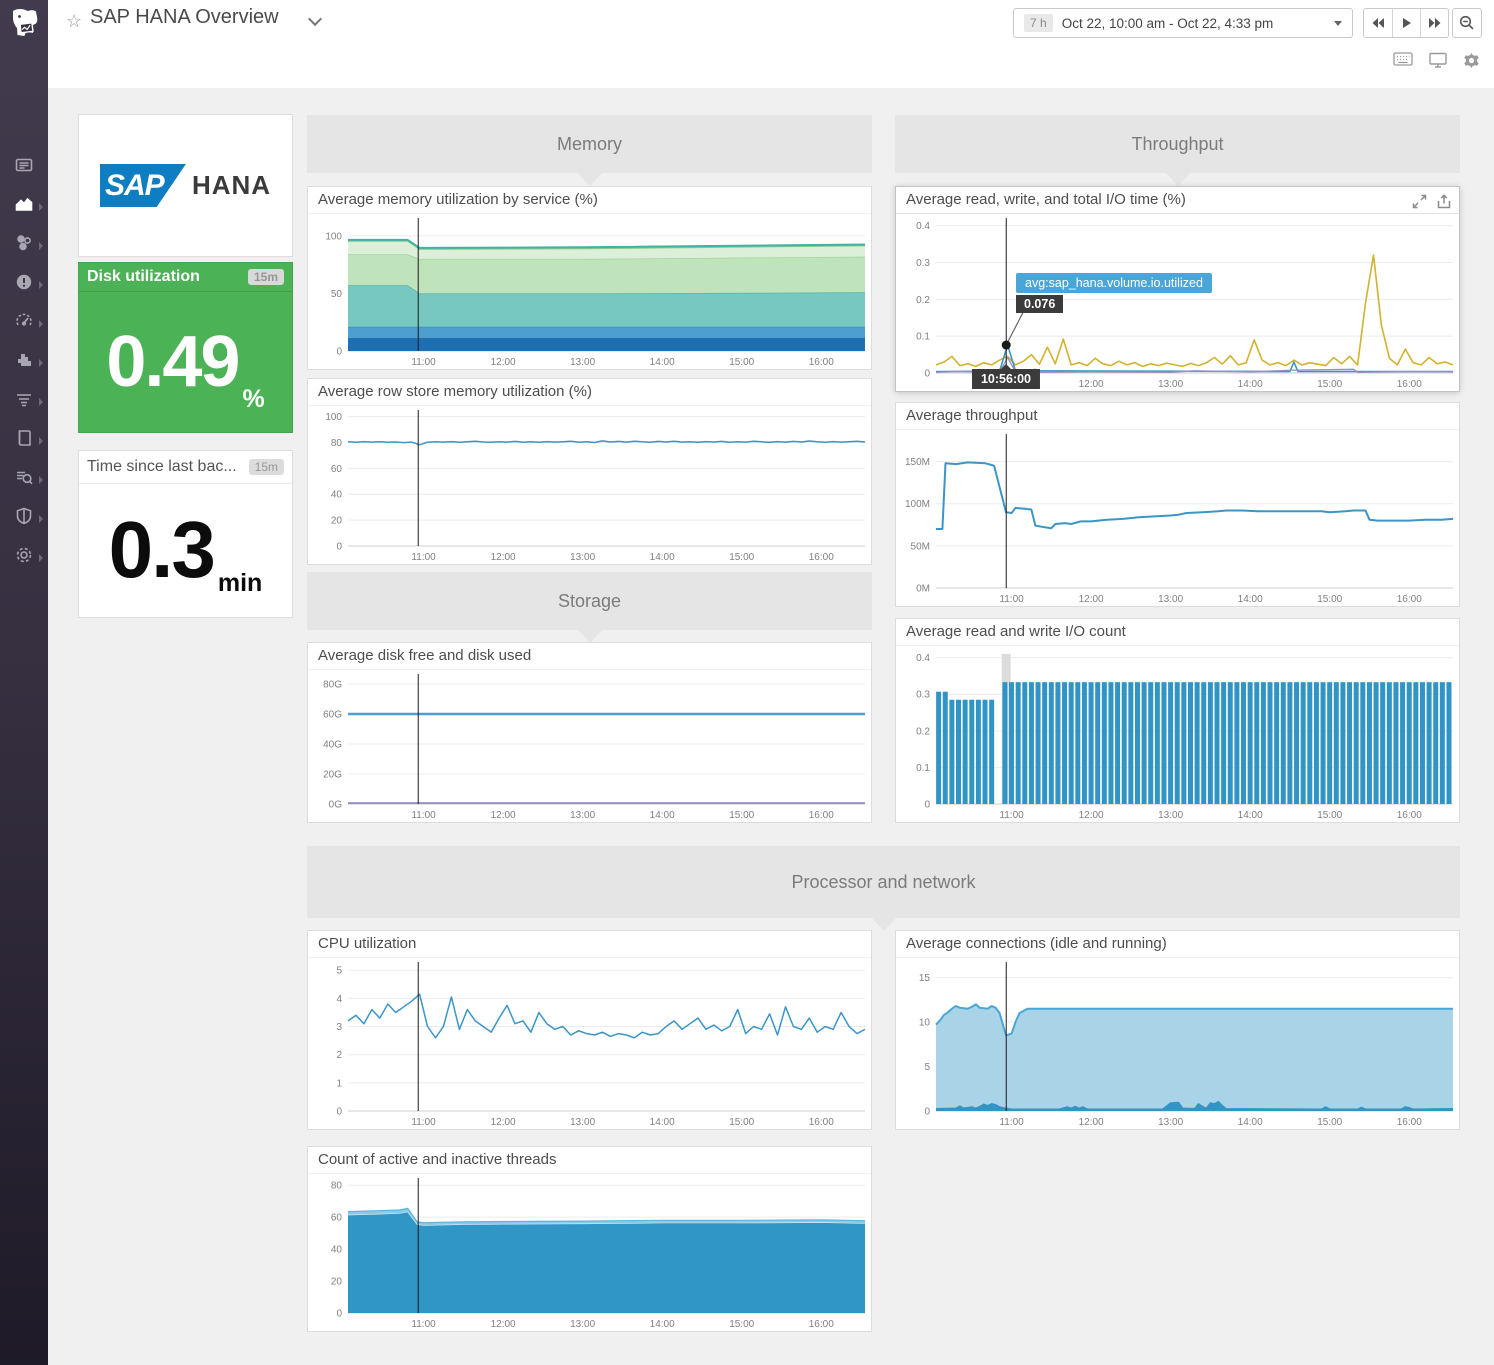 The width and height of the screenshot is (1494, 1365). Describe the element at coordinates (923, 226) in the screenshot. I see `svg-text: 0.4` at that location.